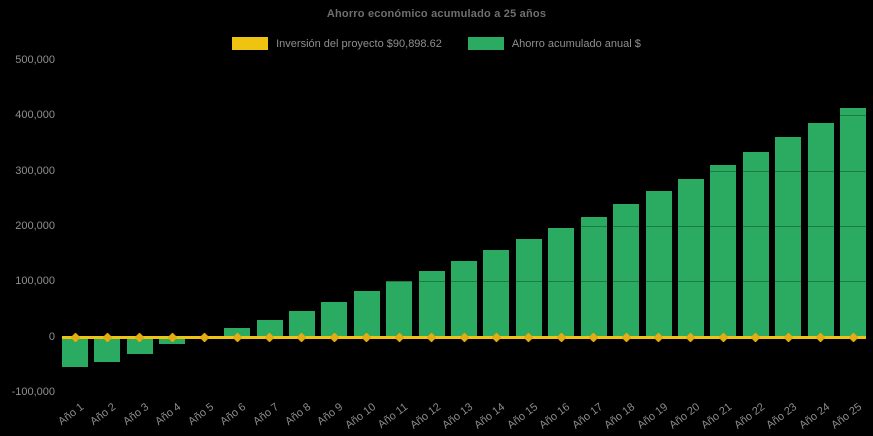 The height and width of the screenshot is (436, 873). I want to click on x-tick-label: Año 19, so click(652, 416).